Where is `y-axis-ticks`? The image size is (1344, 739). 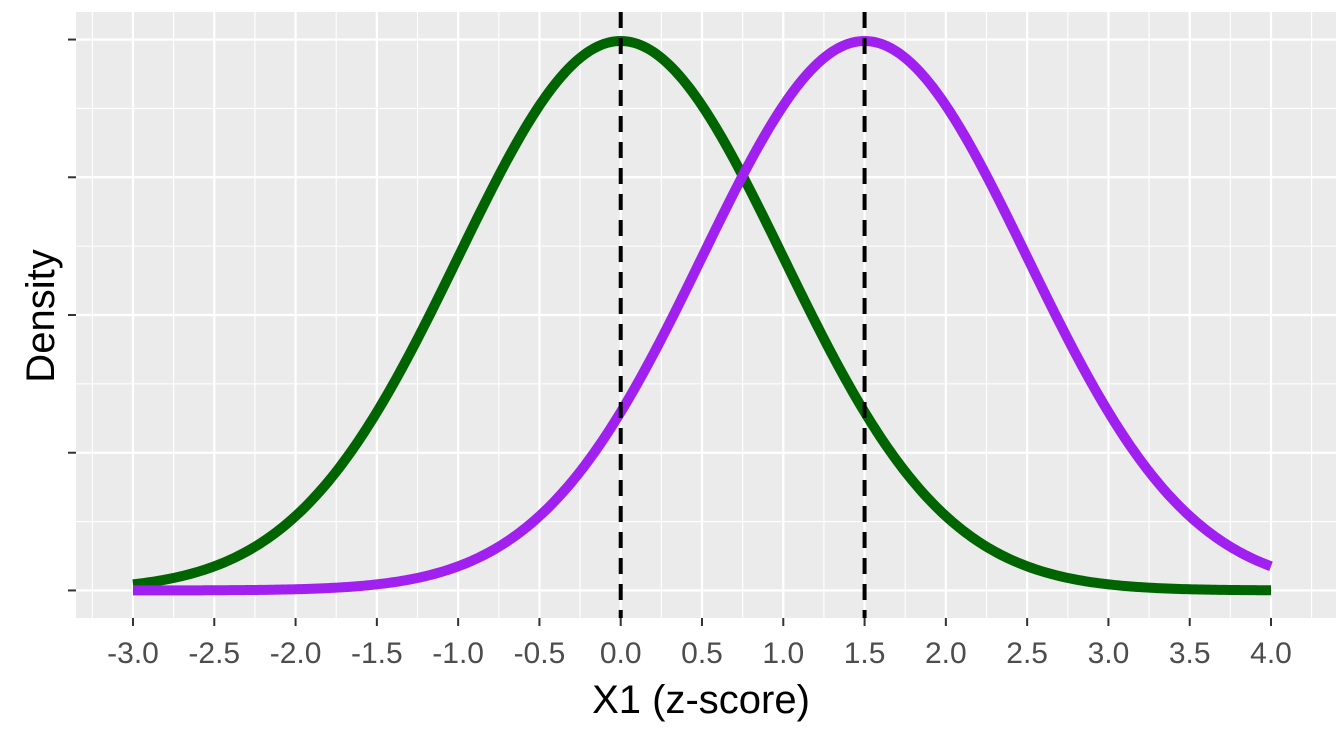
y-axis-ticks is located at coordinates (72, 315).